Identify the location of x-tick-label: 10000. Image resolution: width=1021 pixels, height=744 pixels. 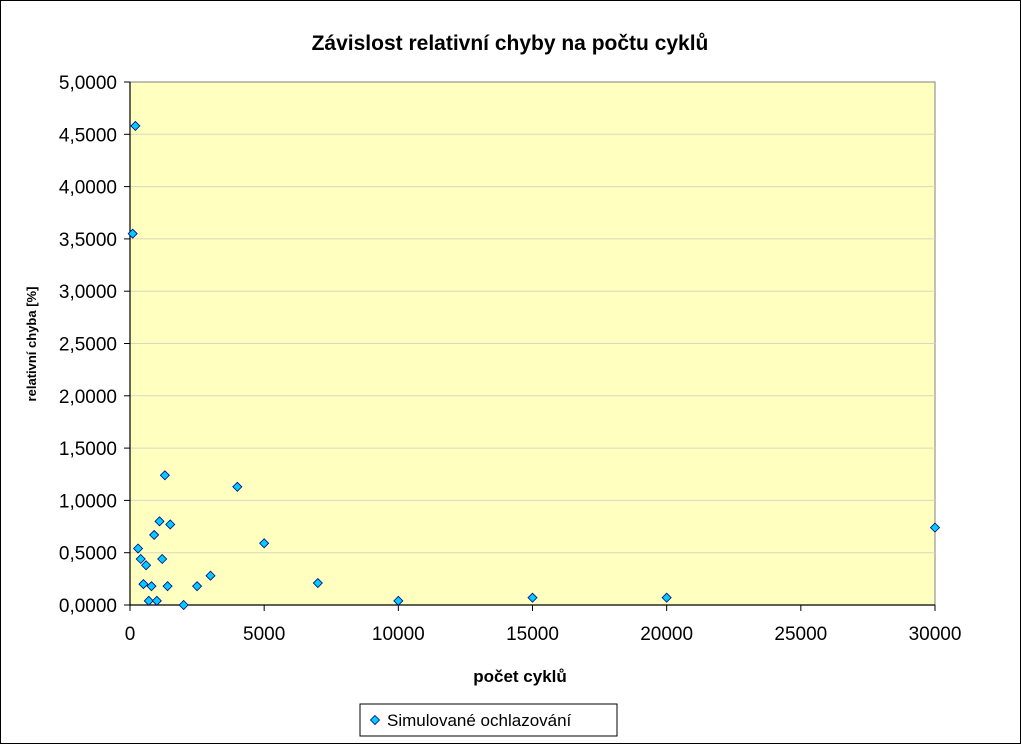
(398, 634).